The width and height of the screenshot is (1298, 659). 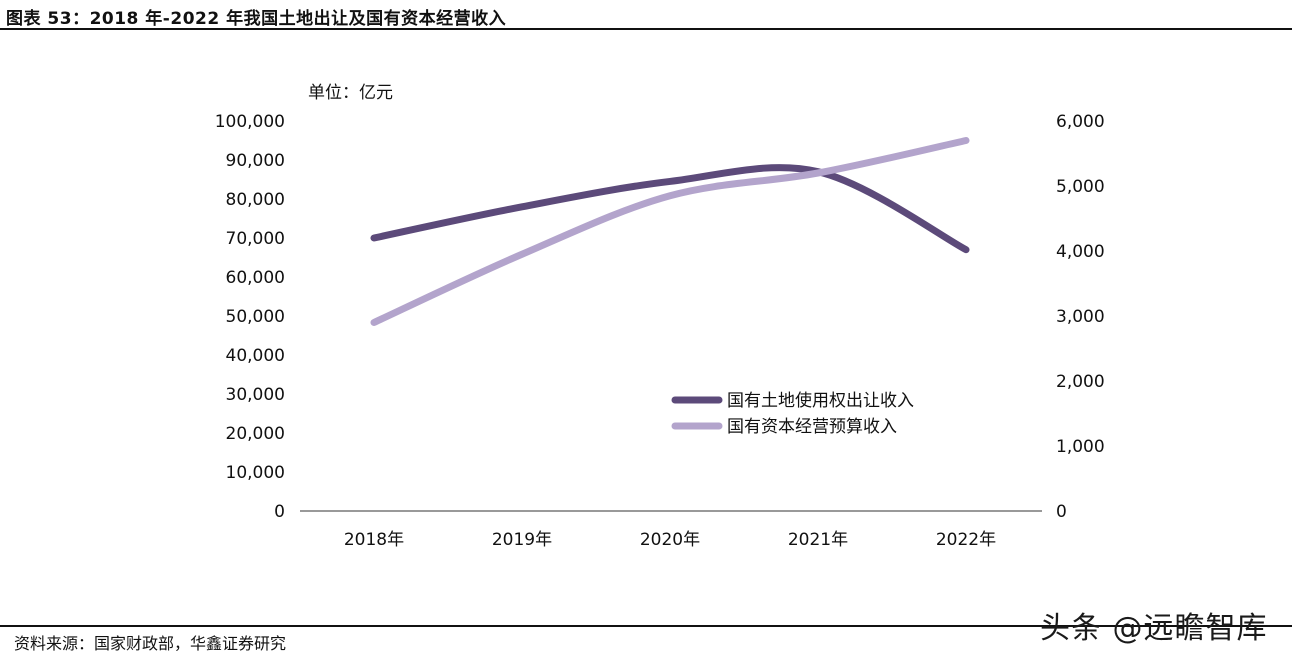 What do you see at coordinates (255, 395) in the screenshot?
I see `y-left-tick-label: 30,000` at bounding box center [255, 395].